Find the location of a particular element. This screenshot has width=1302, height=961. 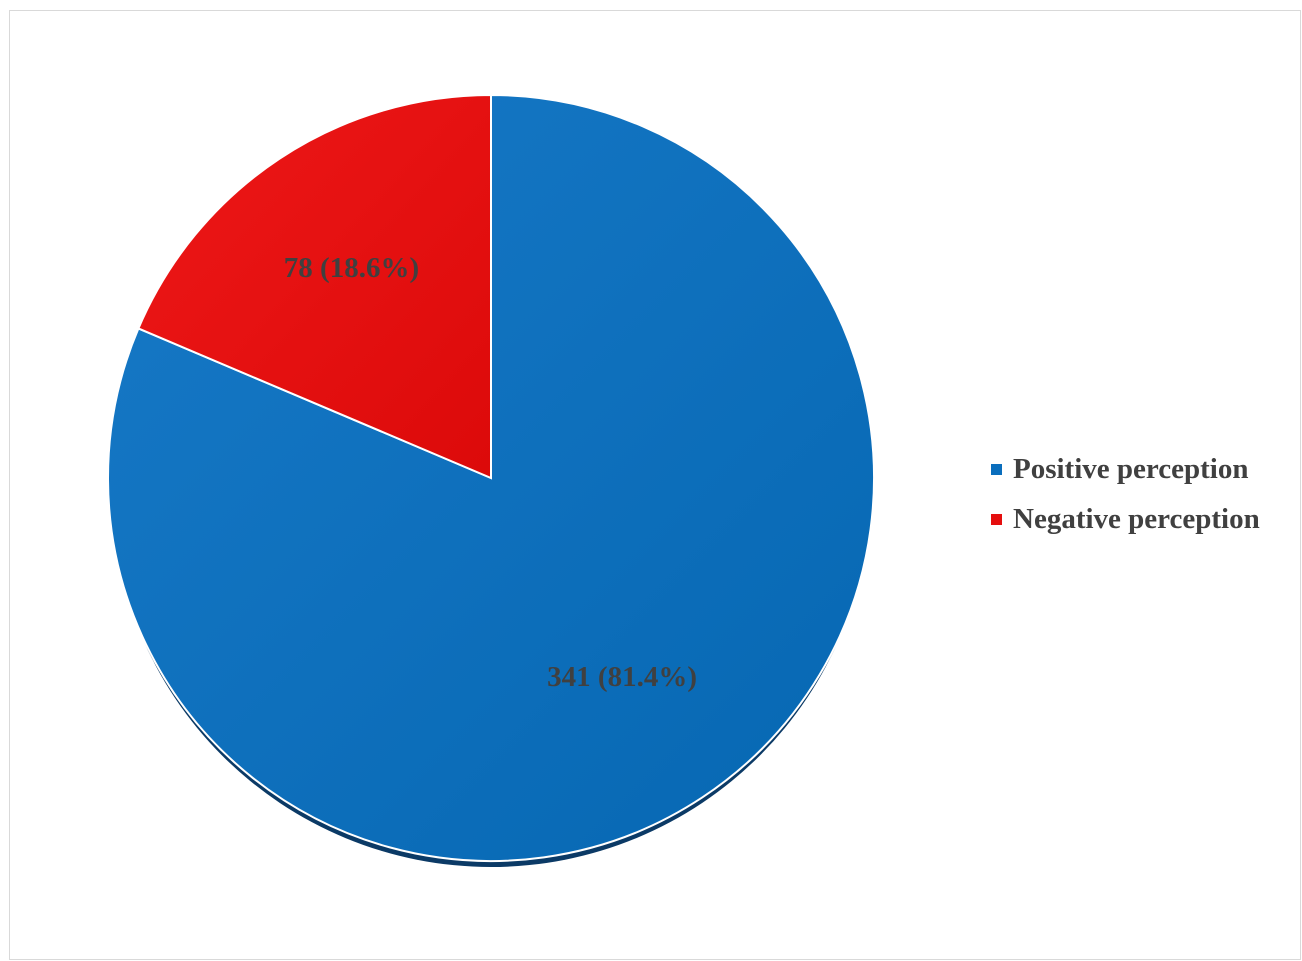

legend-item-negative: Negative perception is located at coordinates (1125, 519).